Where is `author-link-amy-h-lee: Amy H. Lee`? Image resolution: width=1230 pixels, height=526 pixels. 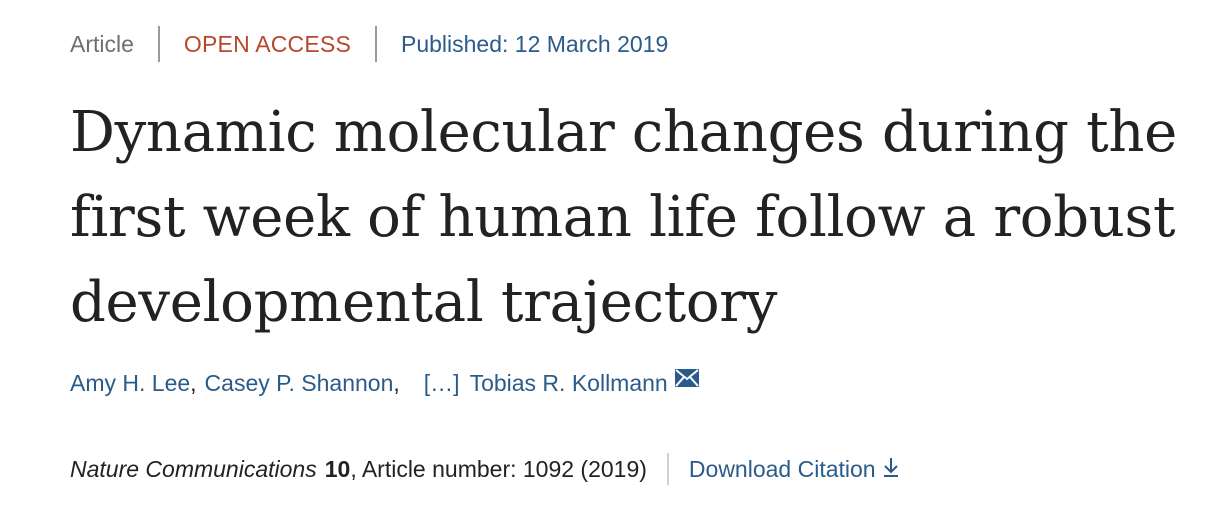 author-link-amy-h-lee: Amy H. Lee is located at coordinates (130, 383).